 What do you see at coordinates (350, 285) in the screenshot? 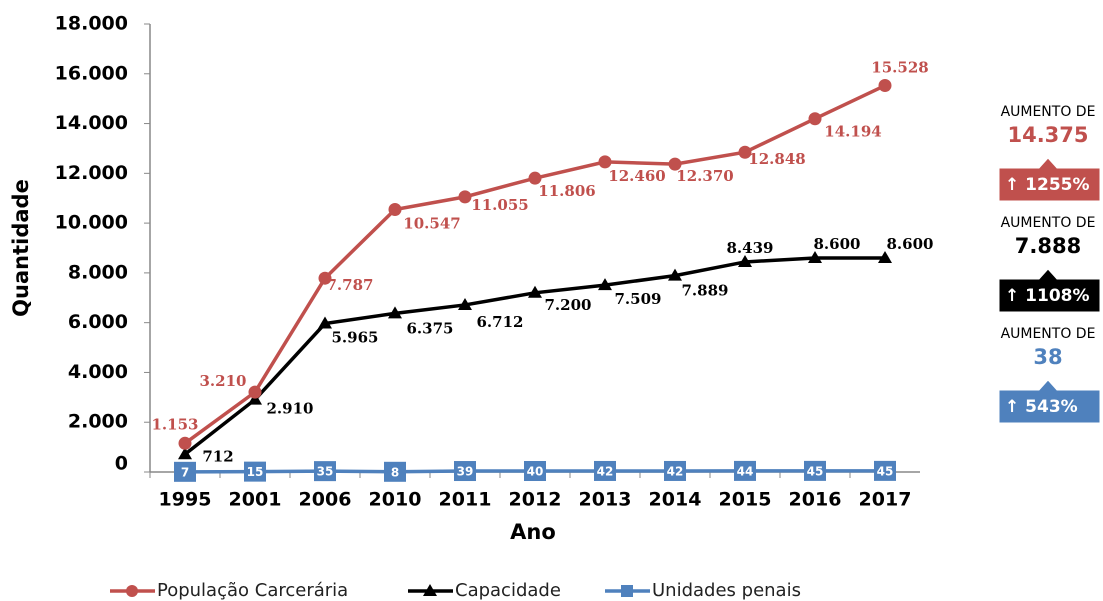
I see `data-label: 7.787` at bounding box center [350, 285].